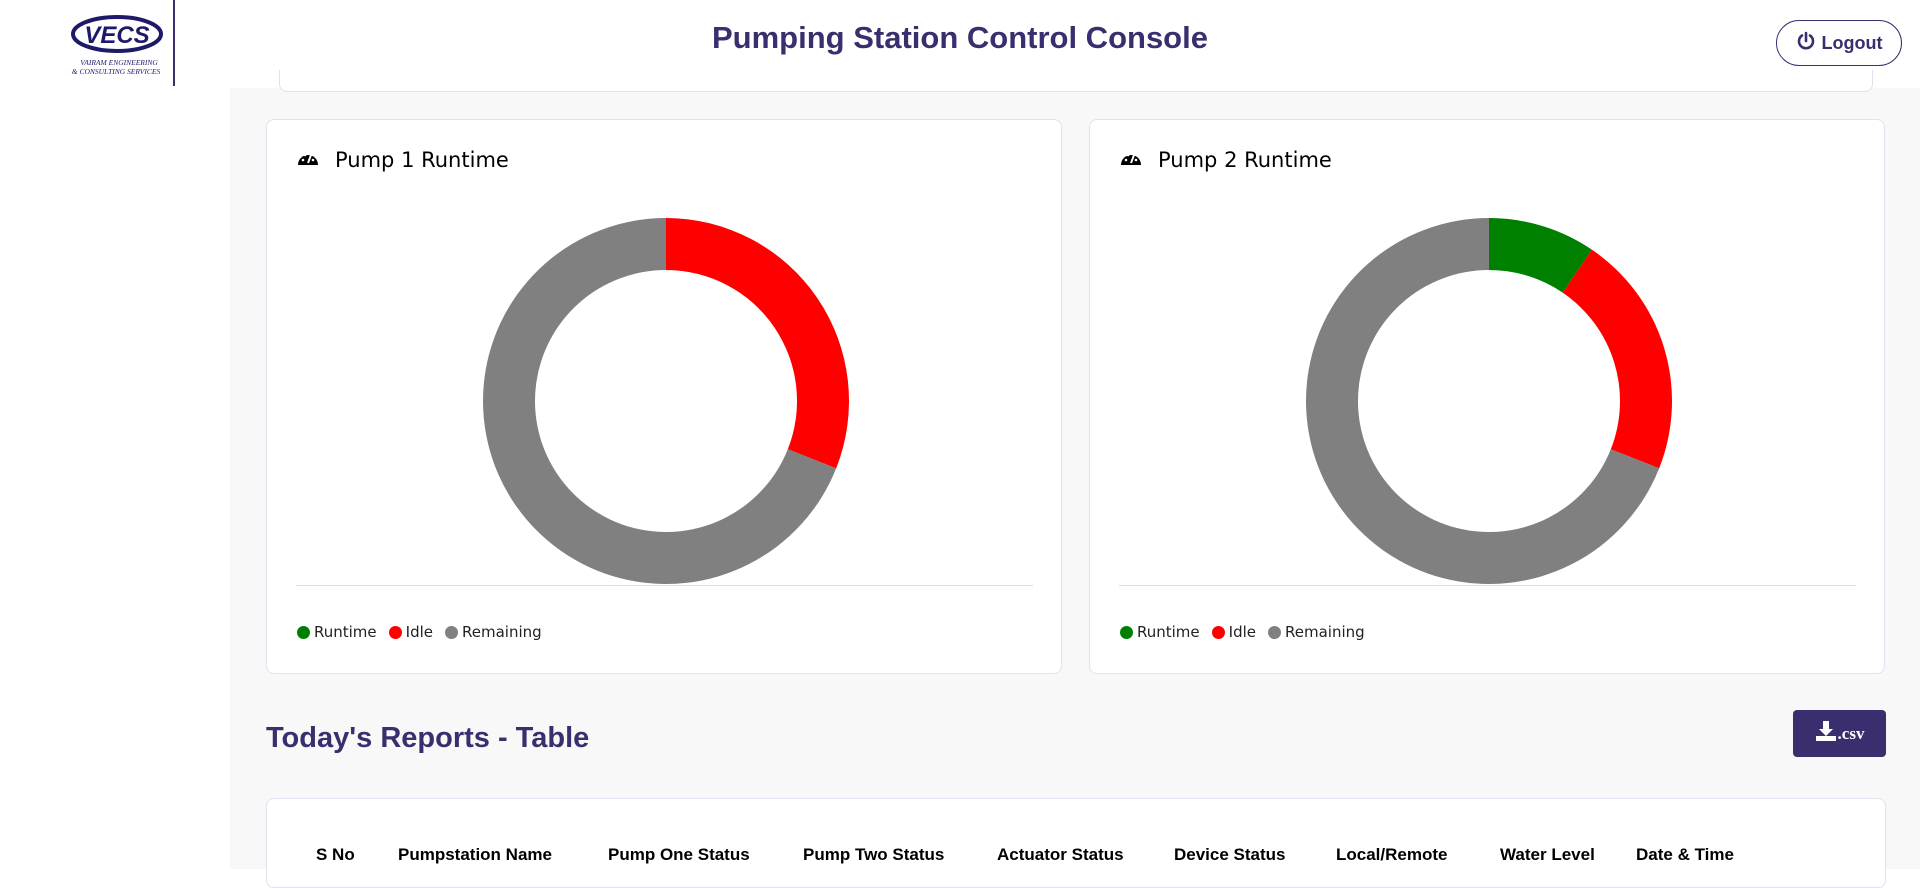  What do you see at coordinates (1852, 42) in the screenshot?
I see `logout-label: Logout` at bounding box center [1852, 42].